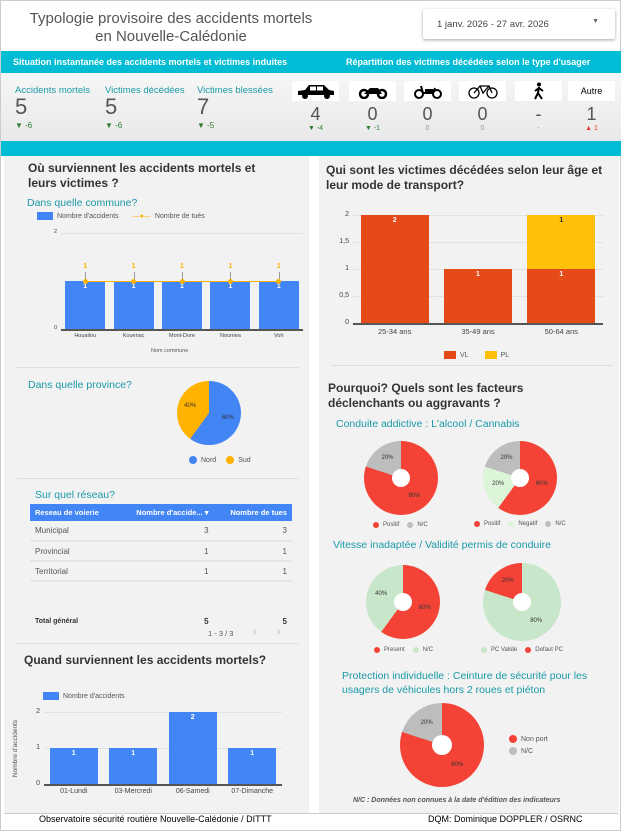 Image resolution: width=621 pixels, height=831 pixels. Describe the element at coordinates (315, 128) in the screenshot. I see `usager-delta: ▼ -4` at that location.